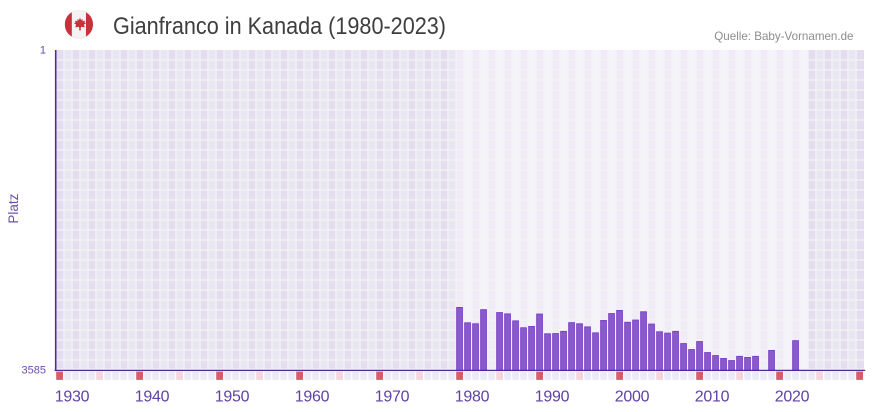  What do you see at coordinates (552, 397) in the screenshot?
I see `svg-text: 1990` at bounding box center [552, 397].